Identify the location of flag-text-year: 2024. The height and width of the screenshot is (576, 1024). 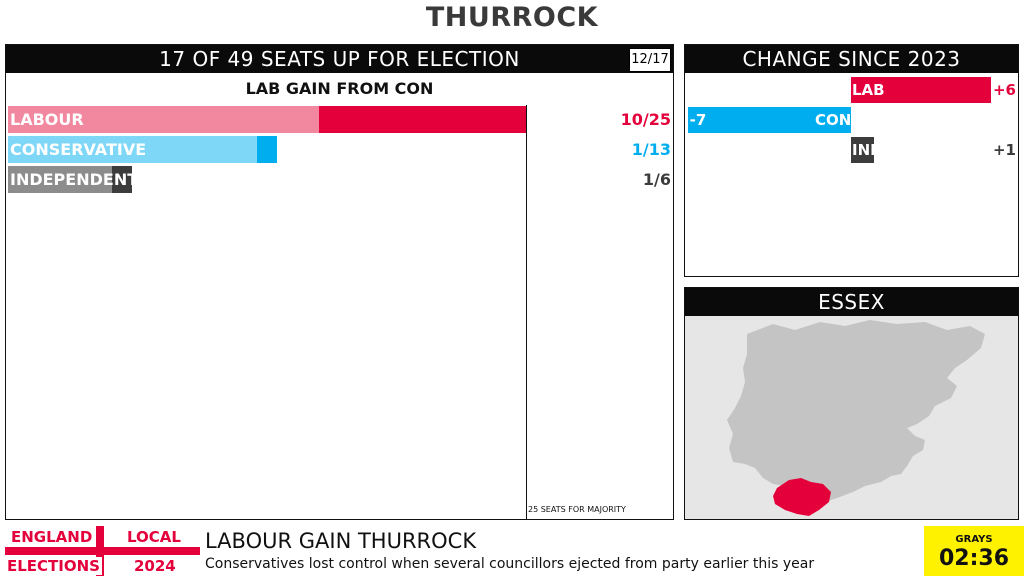
(155, 566).